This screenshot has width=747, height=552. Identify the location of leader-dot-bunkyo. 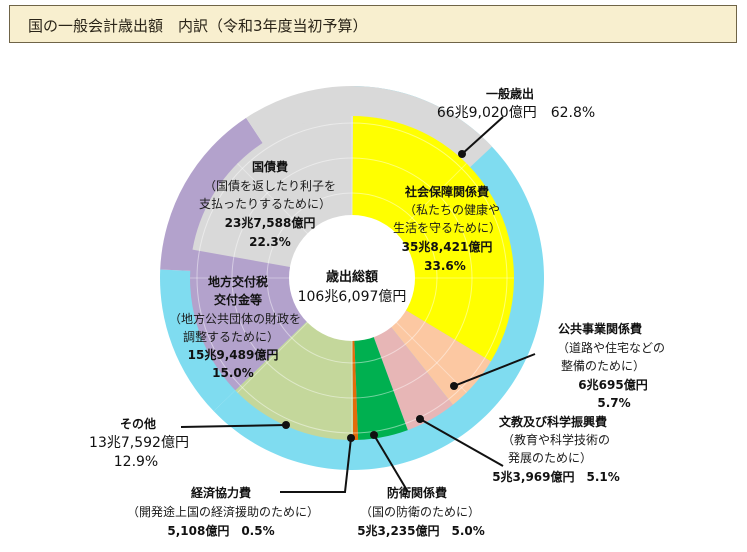
(420, 419).